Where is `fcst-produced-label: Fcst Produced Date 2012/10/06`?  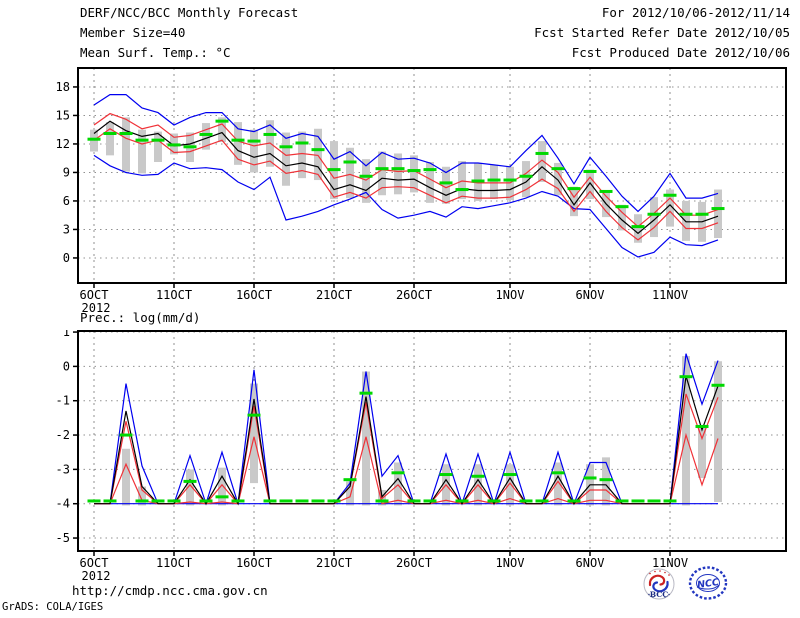
fcst-produced-label: Fcst Produced Date 2012/10/06 is located at coordinates (680, 52).